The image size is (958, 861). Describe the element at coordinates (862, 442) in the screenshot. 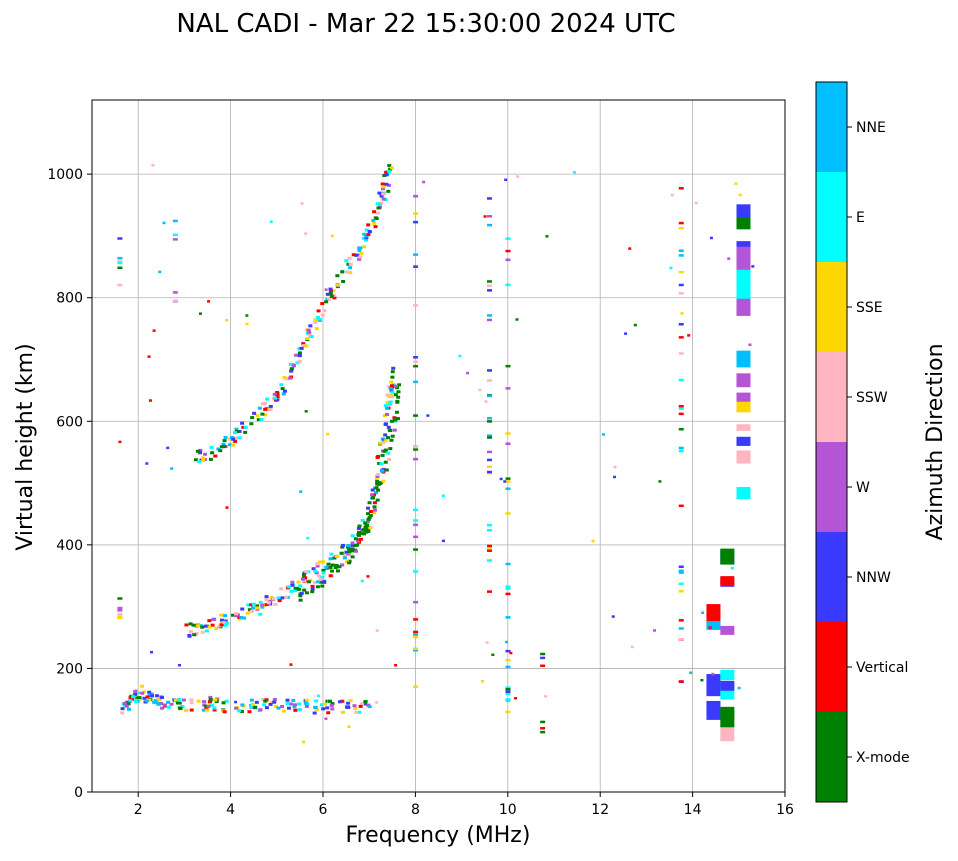

I see `colorbar: X-mode Vertical NNW W SSW SSE E NNE` at that location.